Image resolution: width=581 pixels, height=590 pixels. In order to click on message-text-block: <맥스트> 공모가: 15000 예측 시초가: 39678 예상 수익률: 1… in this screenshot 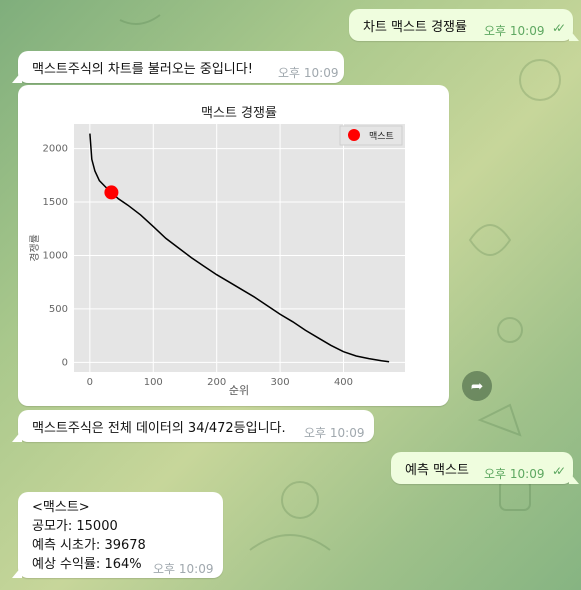, I will do `click(89, 536)`.